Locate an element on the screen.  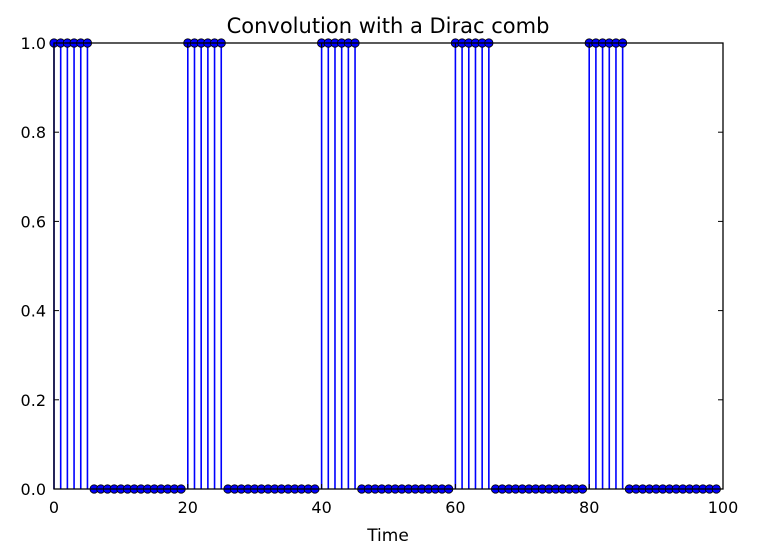
y-tick-label: 0.4 is located at coordinates (33, 311).